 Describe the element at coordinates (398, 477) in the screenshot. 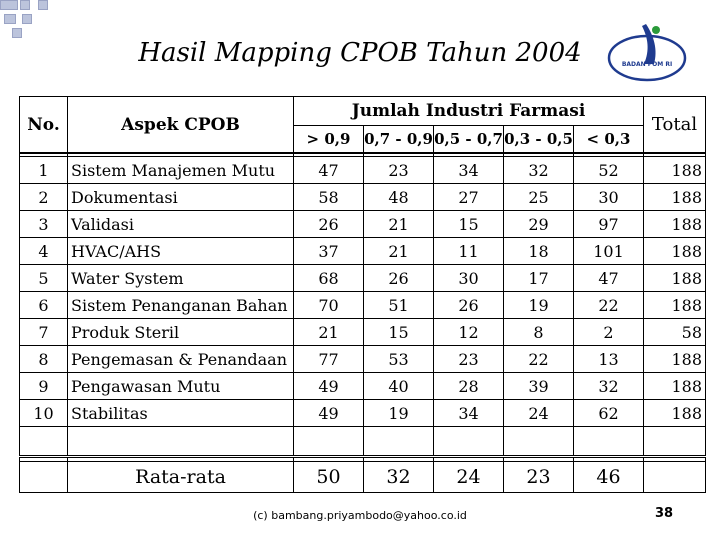

I see `average-value: 32` at that location.